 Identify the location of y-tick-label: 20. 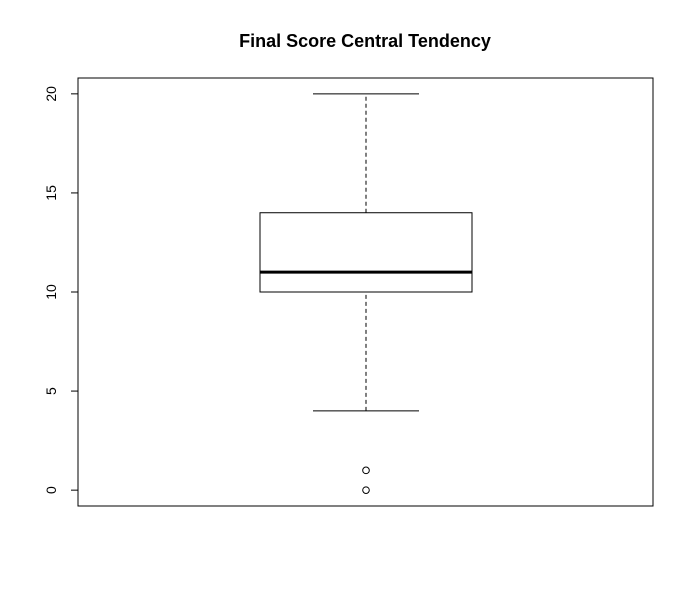
(51, 94).